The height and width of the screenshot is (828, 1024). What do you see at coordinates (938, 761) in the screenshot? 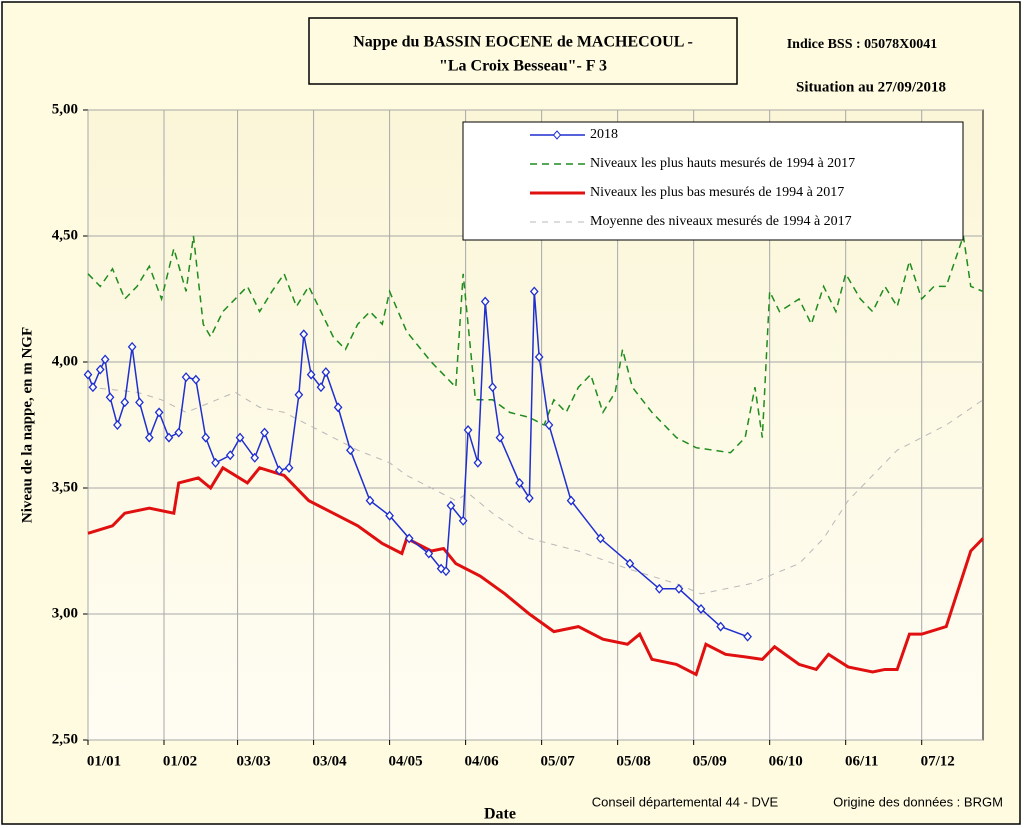
I see `x-tick-label: 07/12` at bounding box center [938, 761].